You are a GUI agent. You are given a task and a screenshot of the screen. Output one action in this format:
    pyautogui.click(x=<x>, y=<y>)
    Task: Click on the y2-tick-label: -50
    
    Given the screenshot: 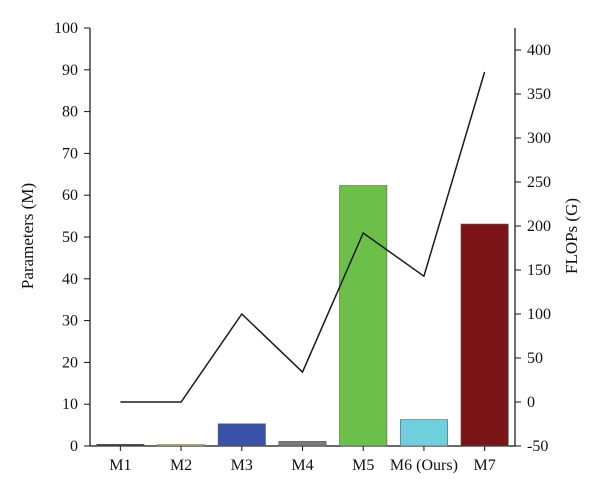 What is the action you would take?
    pyautogui.click(x=537, y=446)
    